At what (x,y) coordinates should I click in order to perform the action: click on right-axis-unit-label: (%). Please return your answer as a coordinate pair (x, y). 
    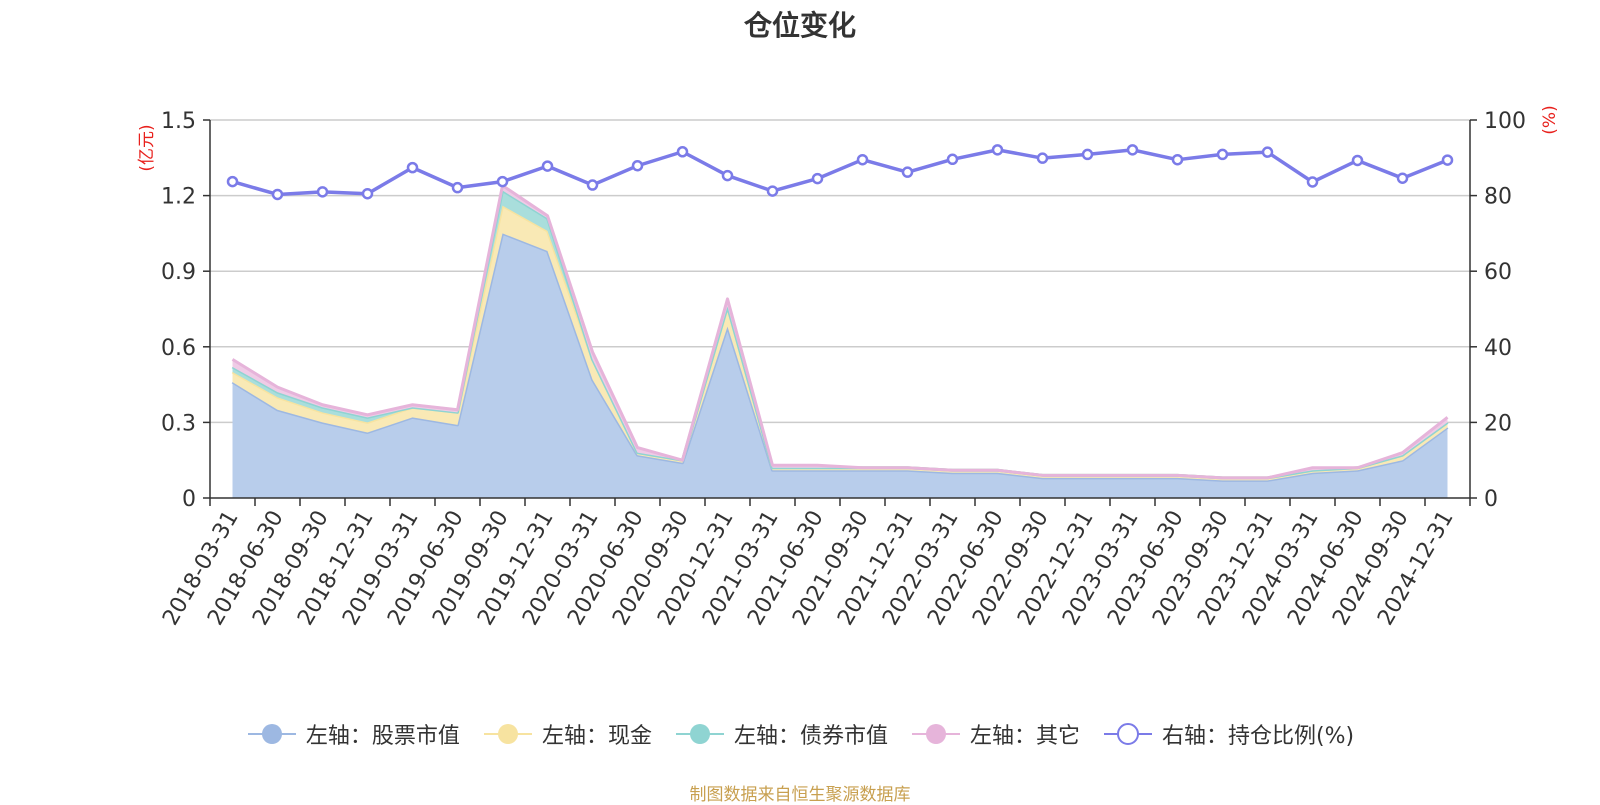
    Looking at the image, I should click on (1550, 119).